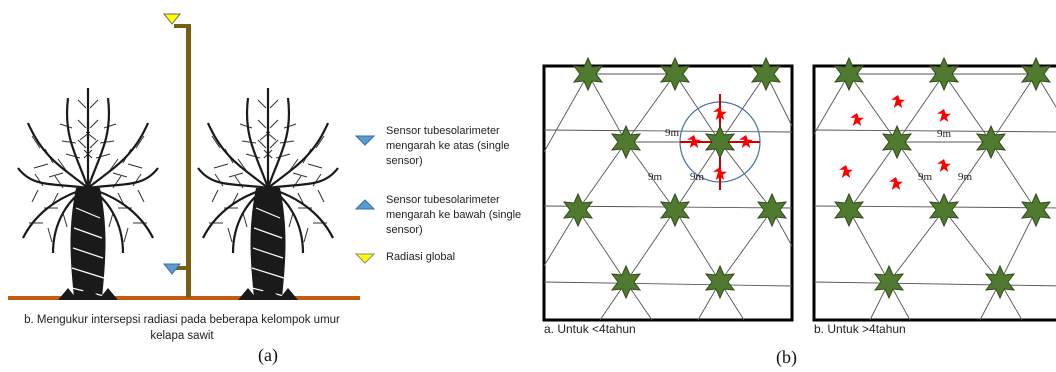 The height and width of the screenshot is (372, 1056). What do you see at coordinates (365, 258) in the screenshot?
I see `legend-global-radiation-icon` at bounding box center [365, 258].